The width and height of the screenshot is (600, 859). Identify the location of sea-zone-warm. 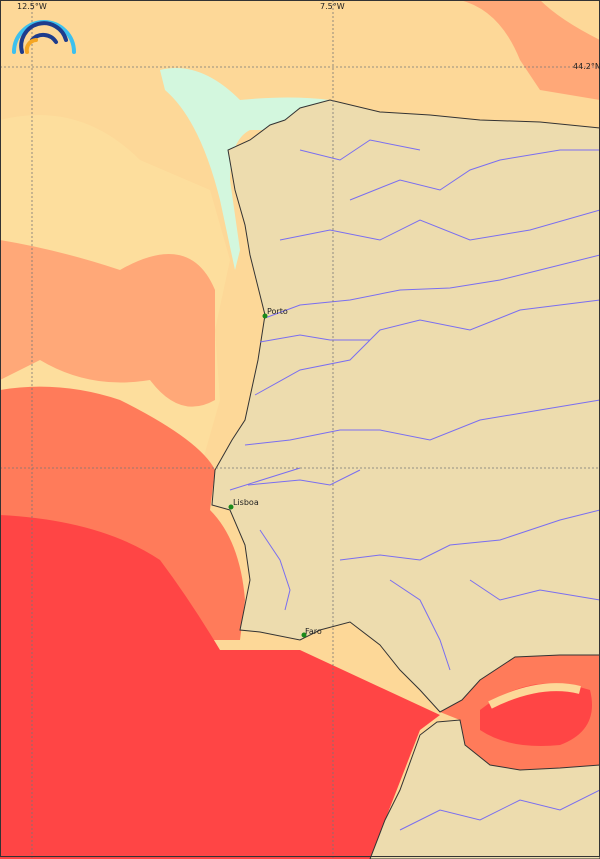
(107, 323).